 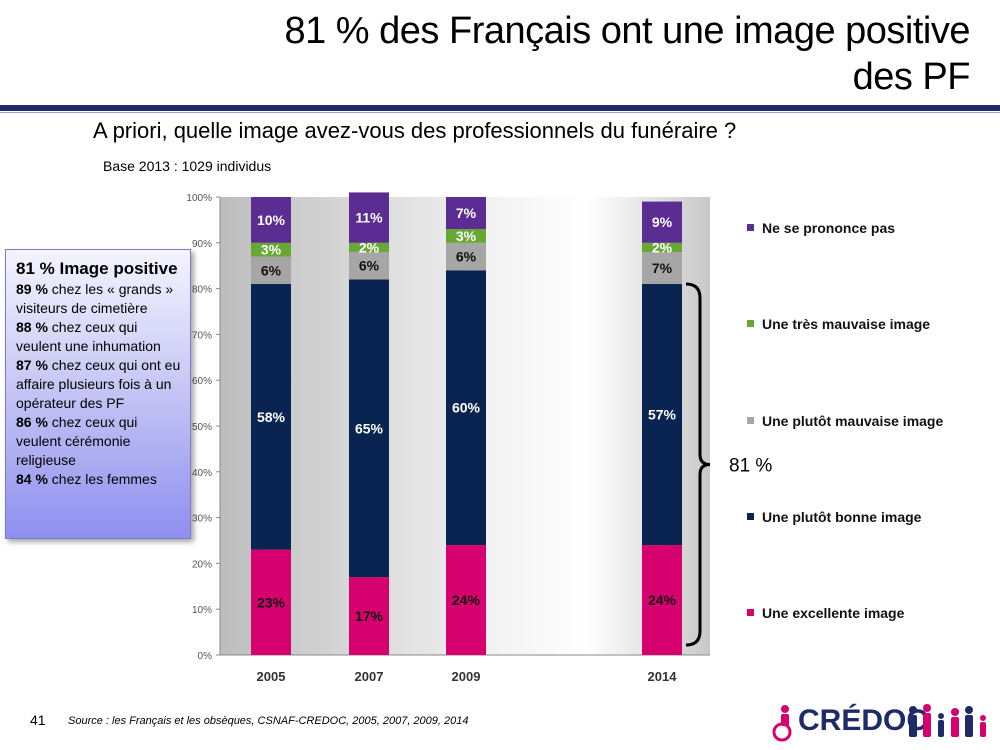 What do you see at coordinates (698, 464) in the screenshot?
I see `positive-share-brace` at bounding box center [698, 464].